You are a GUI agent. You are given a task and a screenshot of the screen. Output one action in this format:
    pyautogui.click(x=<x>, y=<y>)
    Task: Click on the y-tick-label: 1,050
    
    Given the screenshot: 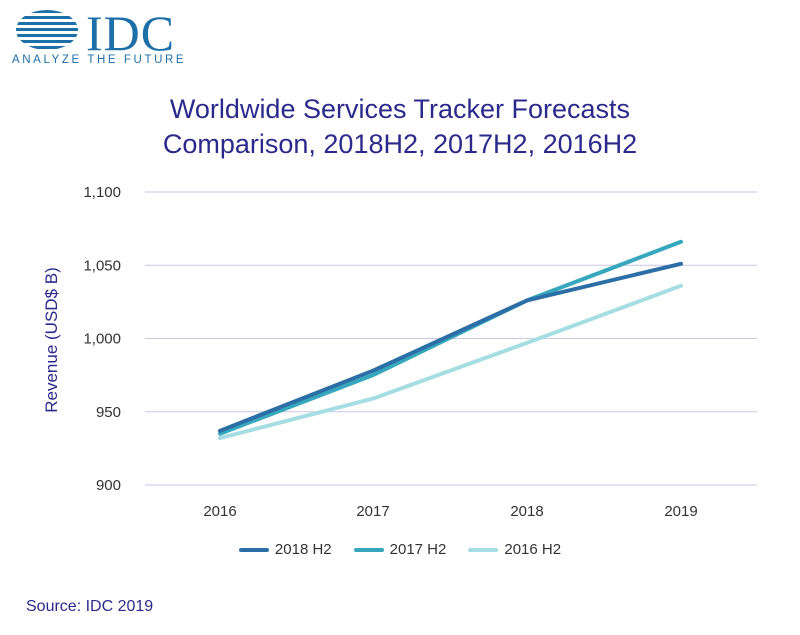 What is the action you would take?
    pyautogui.click(x=102, y=265)
    